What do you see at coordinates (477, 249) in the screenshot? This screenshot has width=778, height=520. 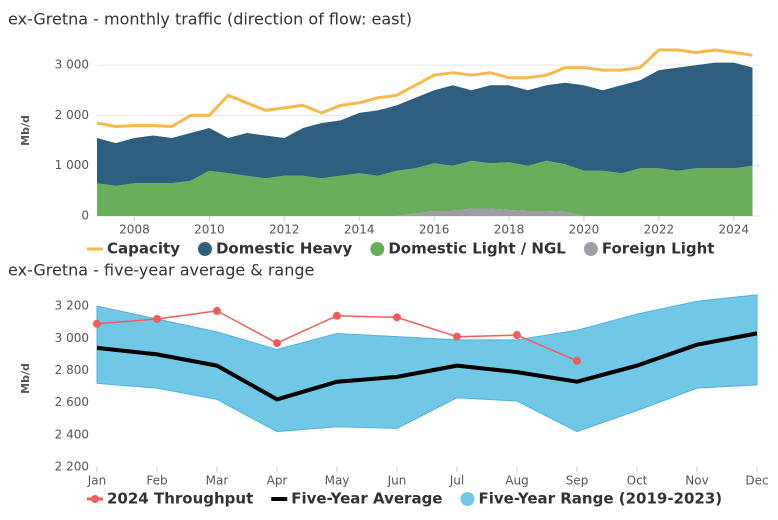 I see `legend-label: Domestic Light / NGL` at bounding box center [477, 249].